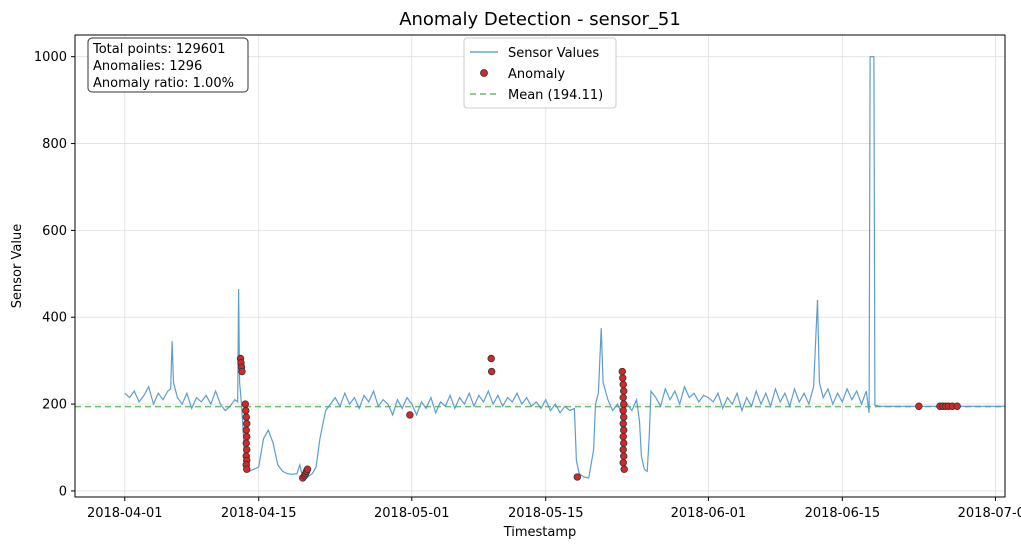  I want to click on x-tick-label: 2018-05-15, so click(546, 513).